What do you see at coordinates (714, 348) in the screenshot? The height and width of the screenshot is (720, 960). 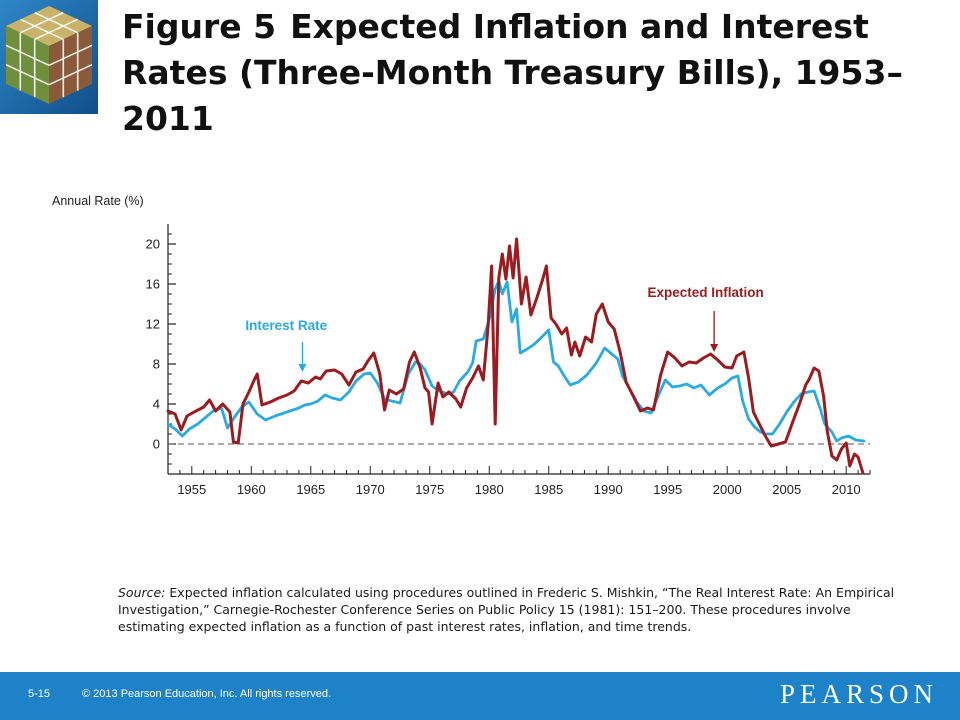 I see `expected-inflation-arrowhead` at bounding box center [714, 348].